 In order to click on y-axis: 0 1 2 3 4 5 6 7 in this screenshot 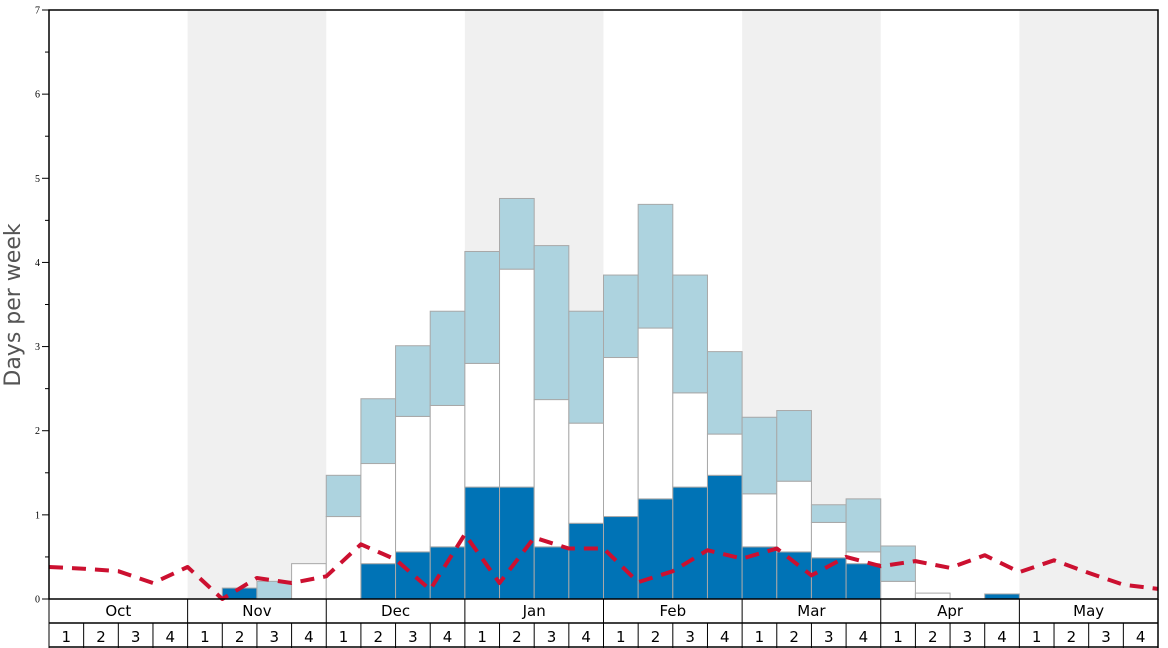, I will do `click(42, 306)`.